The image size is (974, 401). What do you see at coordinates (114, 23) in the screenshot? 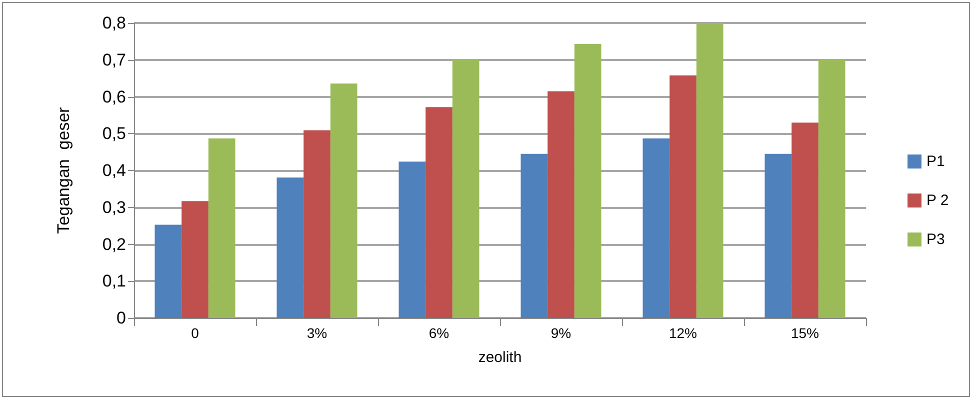
I see `y-tick-label: 0,8` at bounding box center [114, 23].